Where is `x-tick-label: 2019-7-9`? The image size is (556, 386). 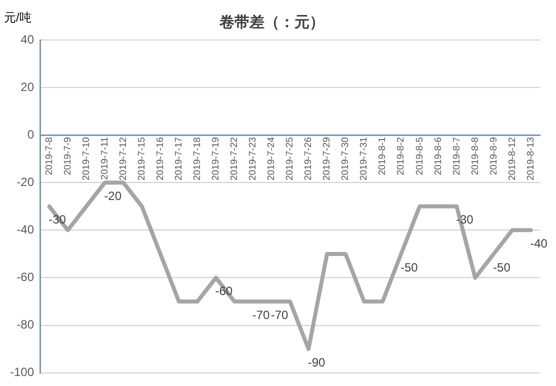
x-tick-label: 2019-7-9 is located at coordinates (68, 156).